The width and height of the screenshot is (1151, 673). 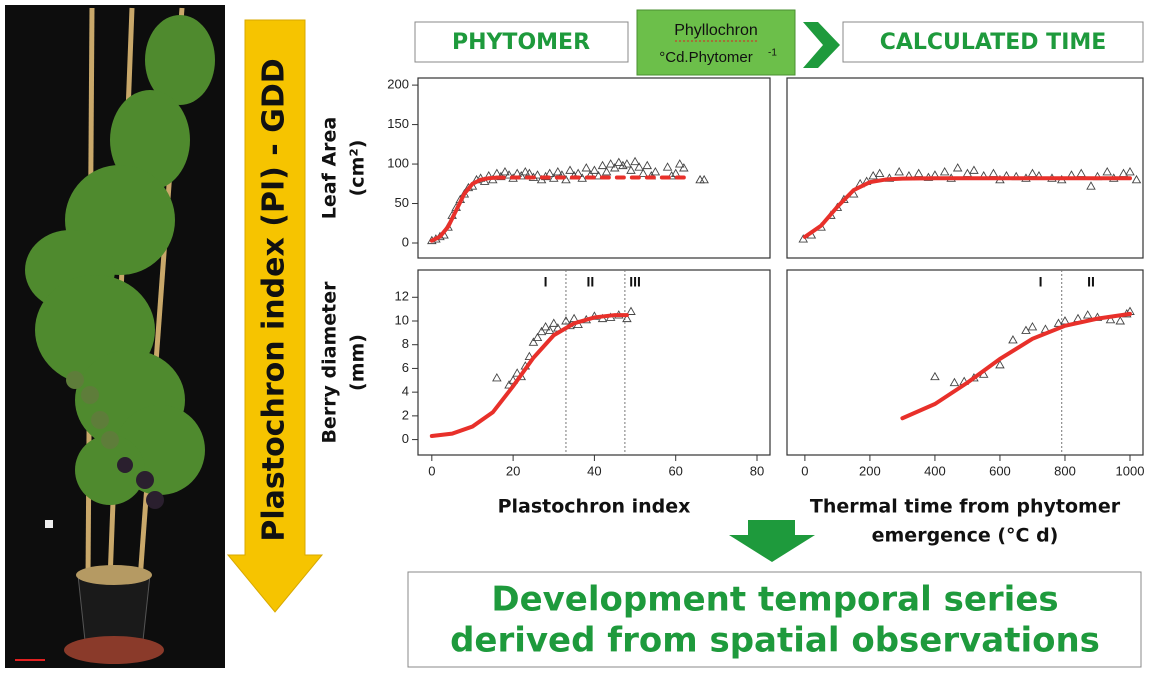 I want to click on y-axis-label: Berry diameter, so click(x=330, y=362).